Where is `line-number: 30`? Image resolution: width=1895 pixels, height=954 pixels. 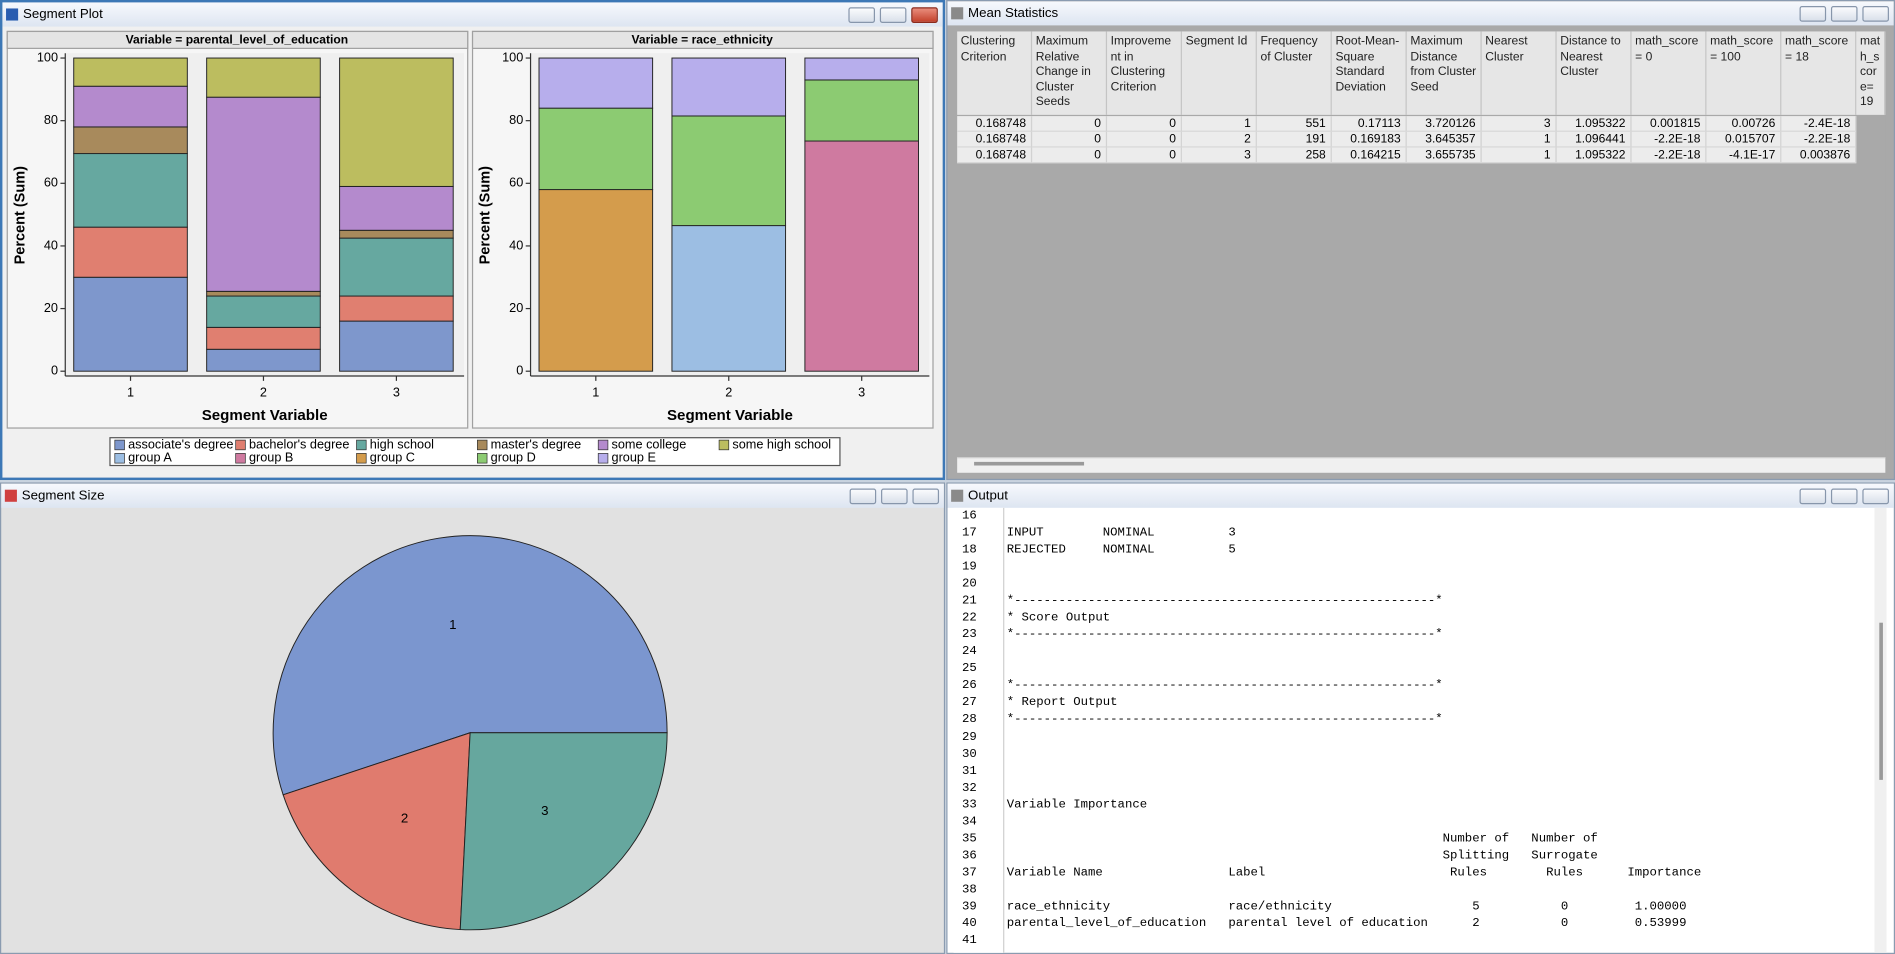 line-number: 30 is located at coordinates (969, 754).